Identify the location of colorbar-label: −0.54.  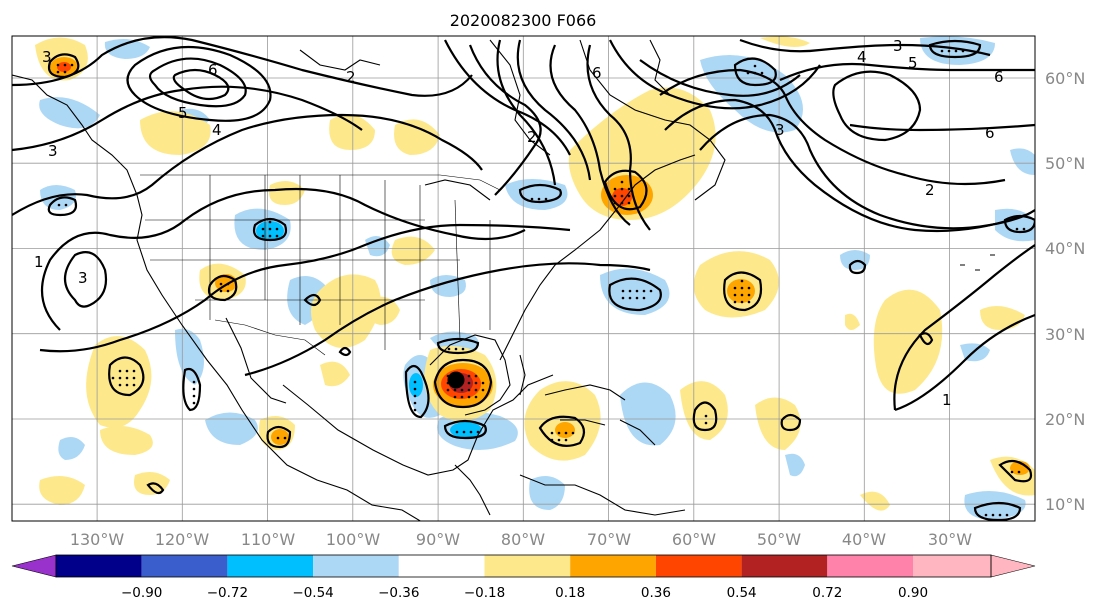
(312, 593).